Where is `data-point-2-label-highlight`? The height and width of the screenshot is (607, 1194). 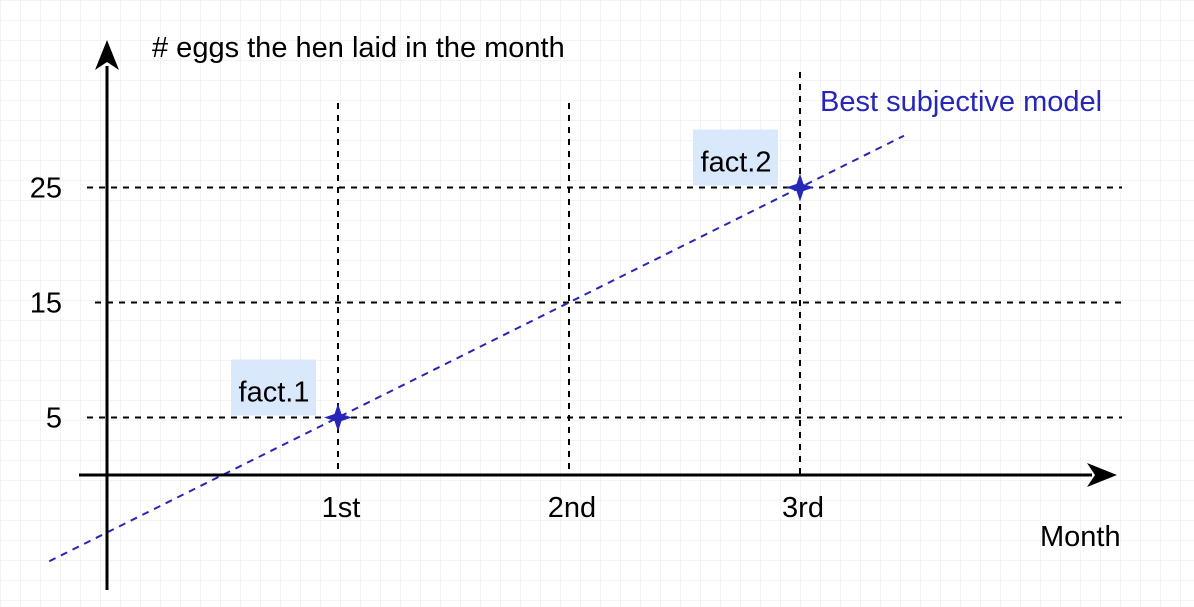 data-point-2-label-highlight is located at coordinates (735, 157).